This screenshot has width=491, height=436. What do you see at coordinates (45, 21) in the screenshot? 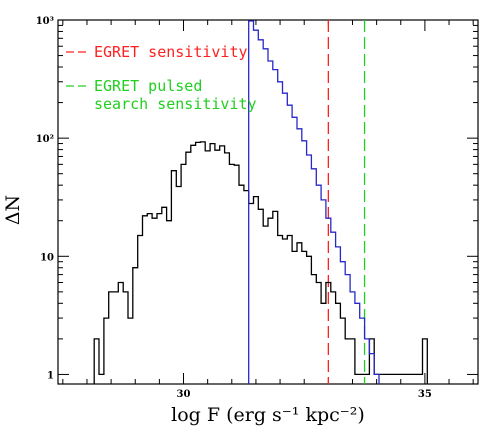
I see `y-tick-label: 10³` at bounding box center [45, 21].